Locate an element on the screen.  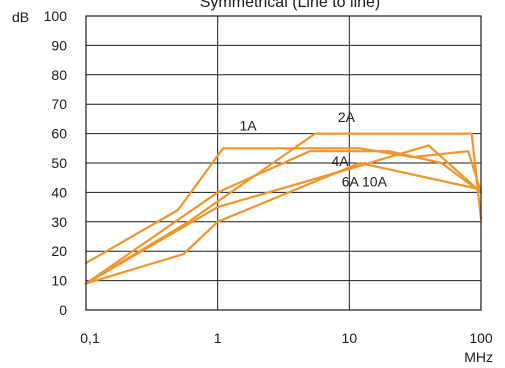
x-axis-label: MHz is located at coordinates (478, 357).